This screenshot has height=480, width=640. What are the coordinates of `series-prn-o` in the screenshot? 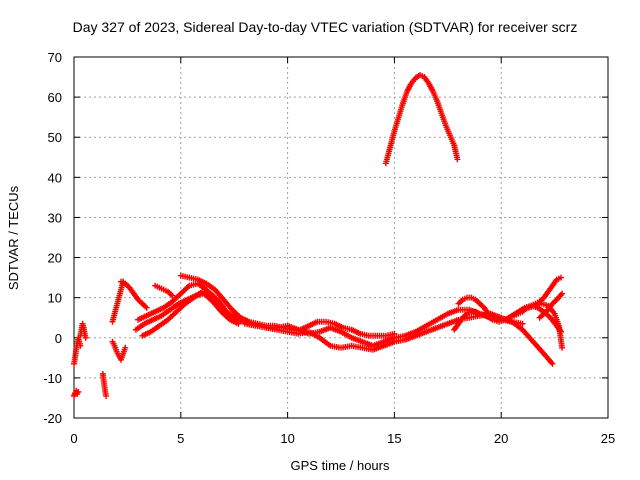 It's located at (421, 119).